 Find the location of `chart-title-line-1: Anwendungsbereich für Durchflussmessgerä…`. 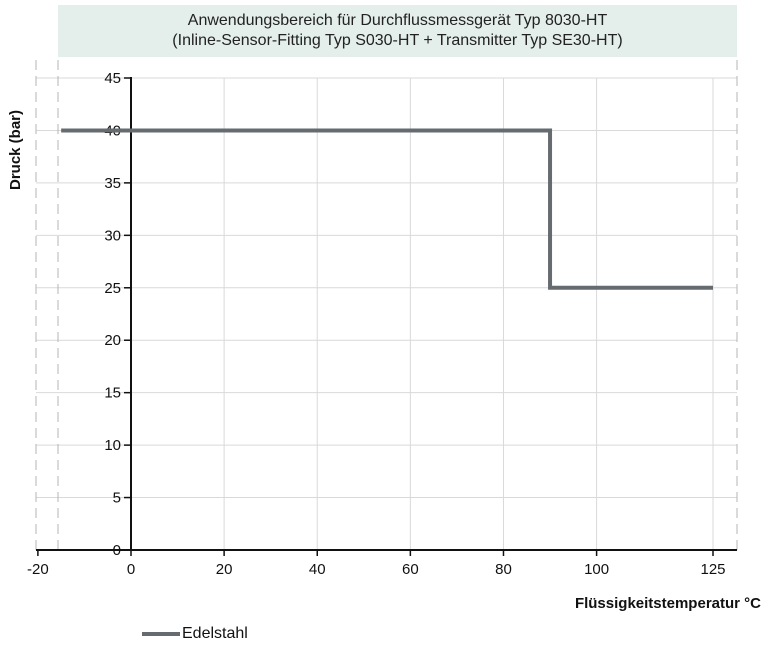

chart-title-line-1: Anwendungsbereich für Durchflussmessgerä… is located at coordinates (397, 20).